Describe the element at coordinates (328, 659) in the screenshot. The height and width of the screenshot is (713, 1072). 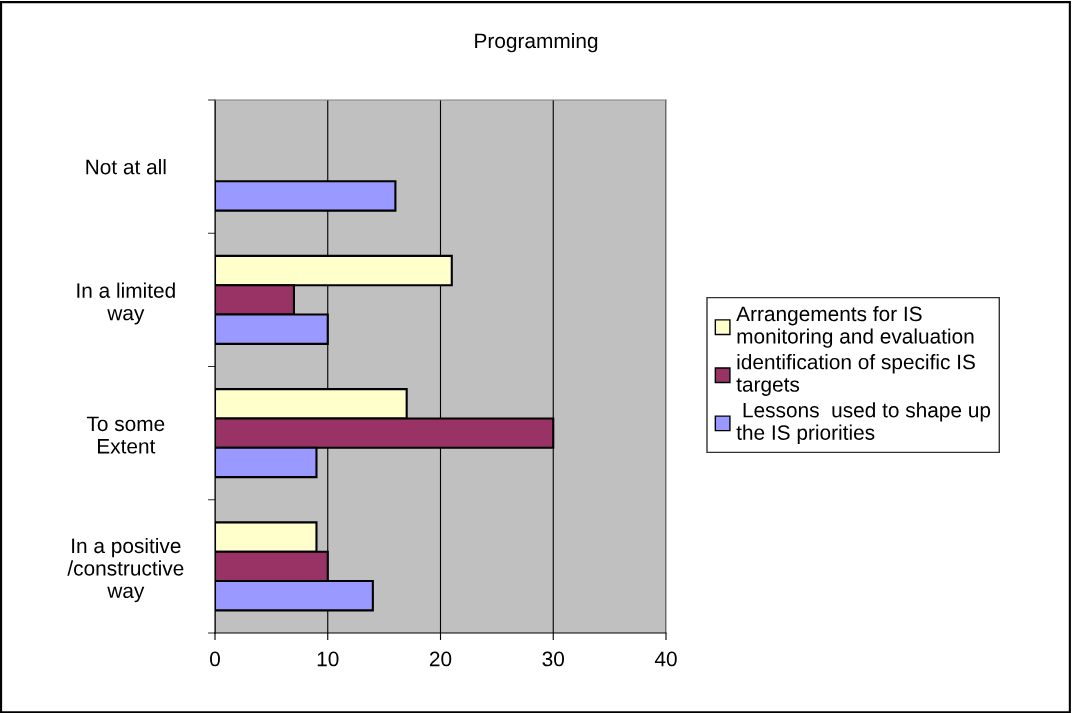
I see `x-tick-label: 10` at that location.